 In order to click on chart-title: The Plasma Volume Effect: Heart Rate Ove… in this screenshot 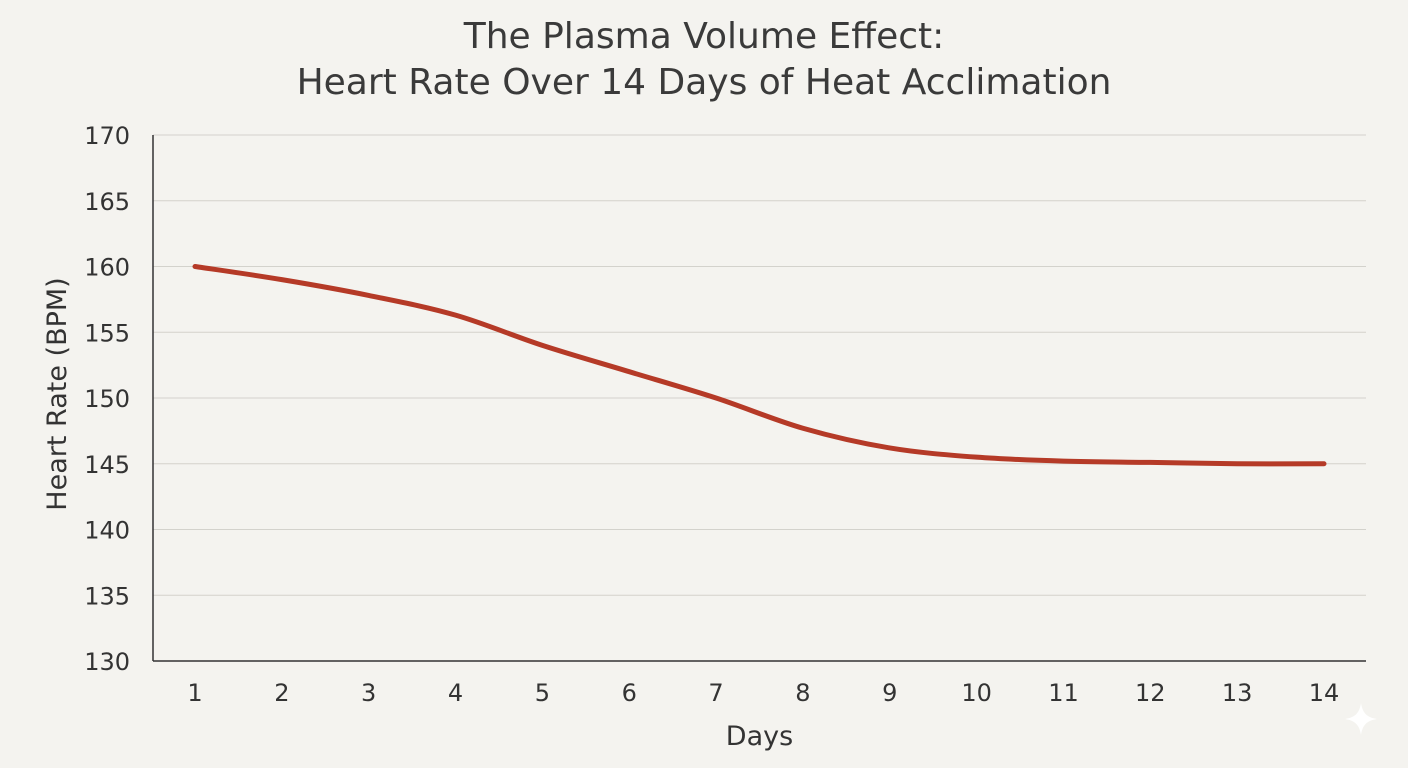, I will do `click(704, 60)`.